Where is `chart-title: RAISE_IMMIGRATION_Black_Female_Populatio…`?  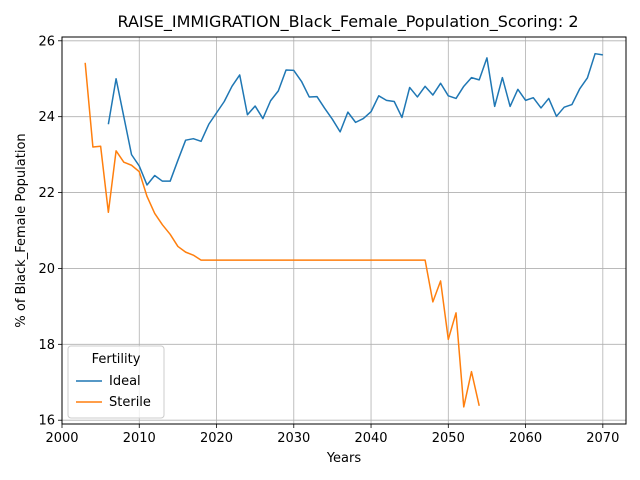 chart-title: RAISE_IMMIGRATION_Black_Female_Populatio… is located at coordinates (348, 22).